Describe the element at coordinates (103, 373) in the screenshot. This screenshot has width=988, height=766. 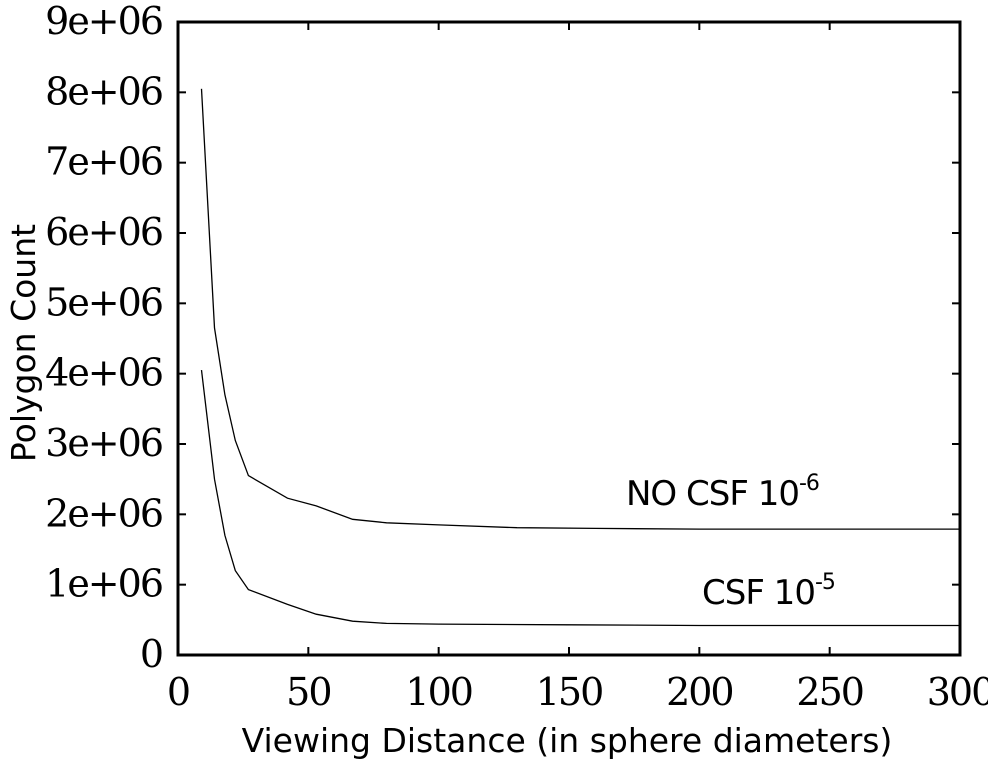
I see `y-tick-label: 4e+06` at that location.